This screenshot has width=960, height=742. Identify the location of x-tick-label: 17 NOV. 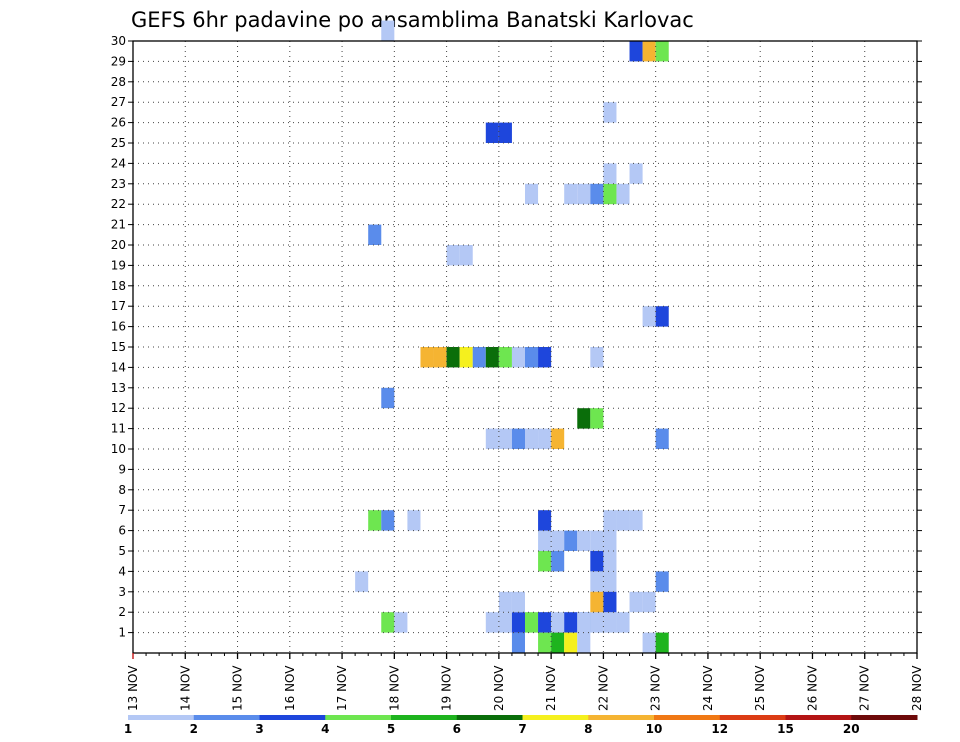
(342, 688).